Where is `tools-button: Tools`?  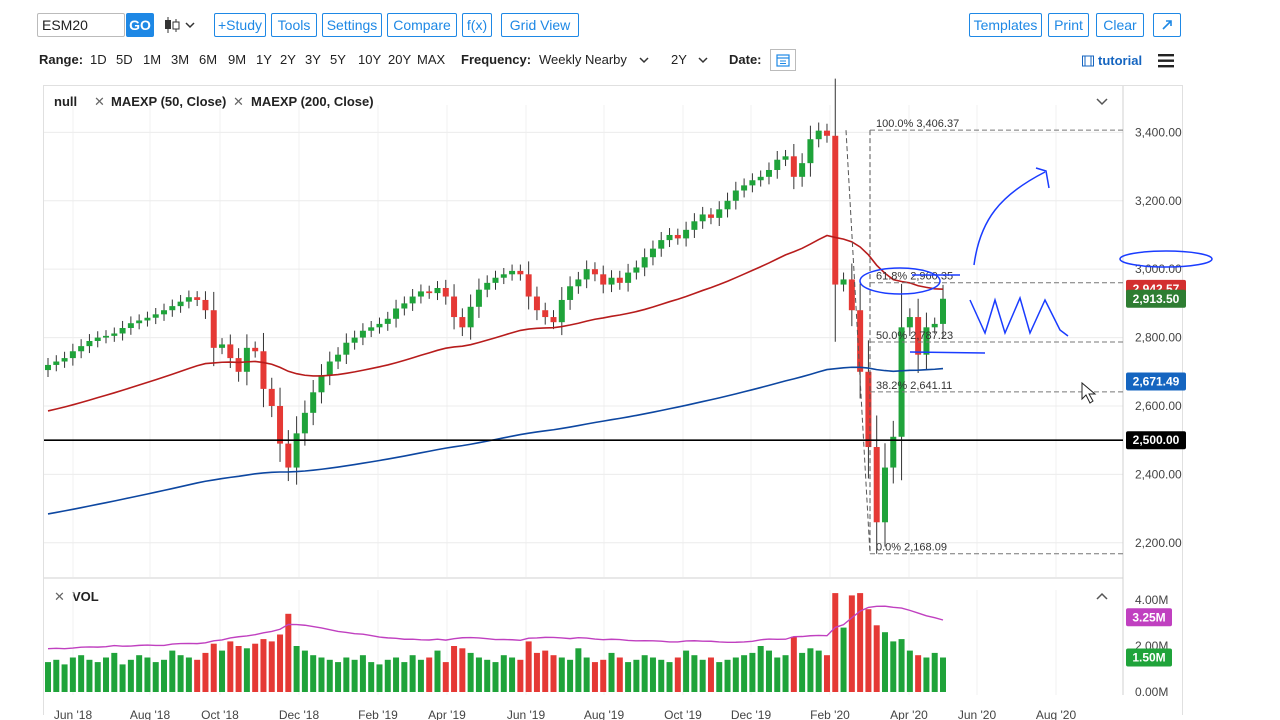 tools-button: Tools is located at coordinates (294, 25).